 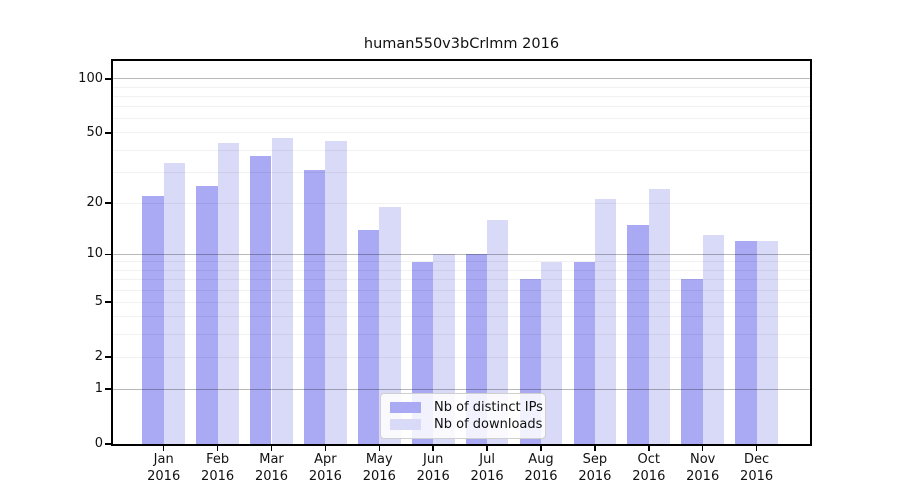 I want to click on chart-title: human550v3bCrlmm 2016, so click(x=461, y=44).